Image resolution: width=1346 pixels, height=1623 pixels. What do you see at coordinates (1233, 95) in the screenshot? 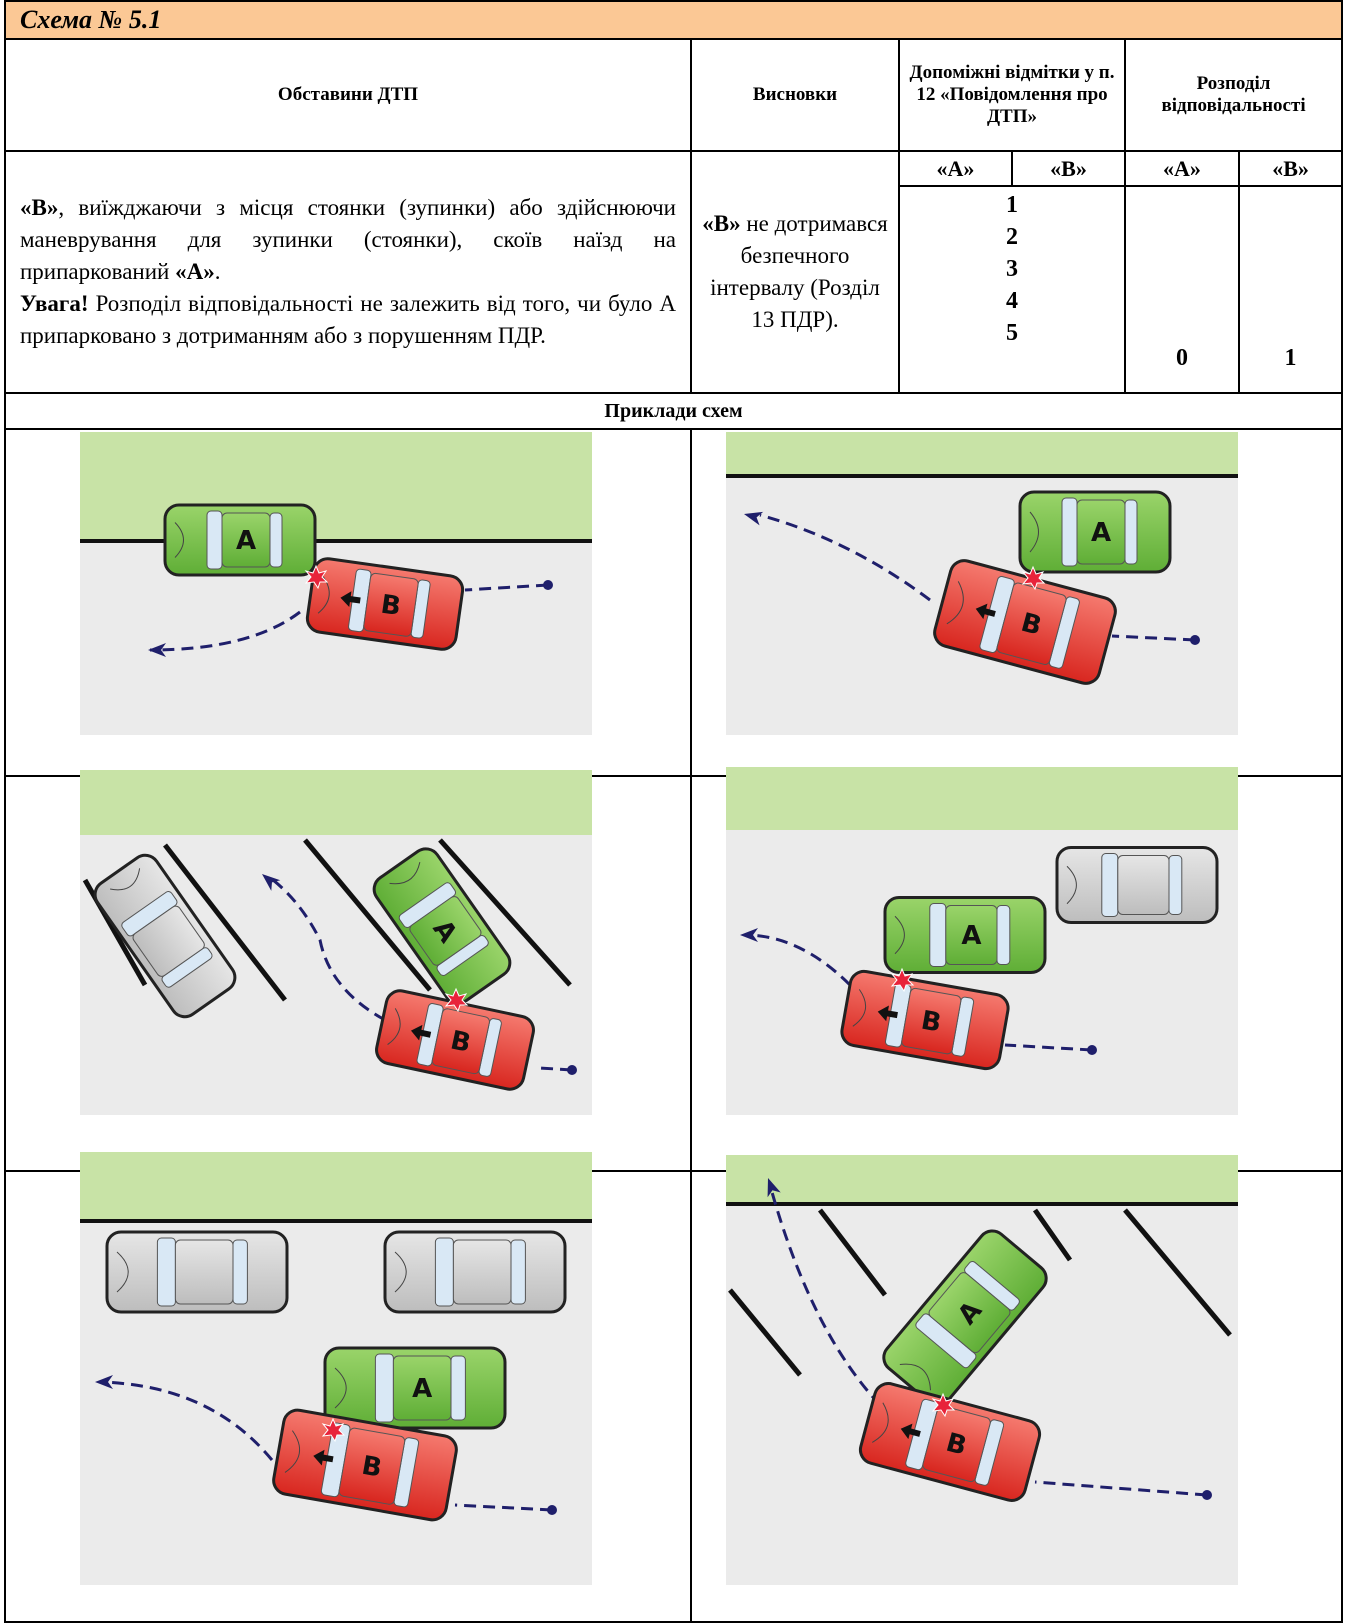
I see `header-cell: Розподіл відповідальності` at bounding box center [1233, 95].